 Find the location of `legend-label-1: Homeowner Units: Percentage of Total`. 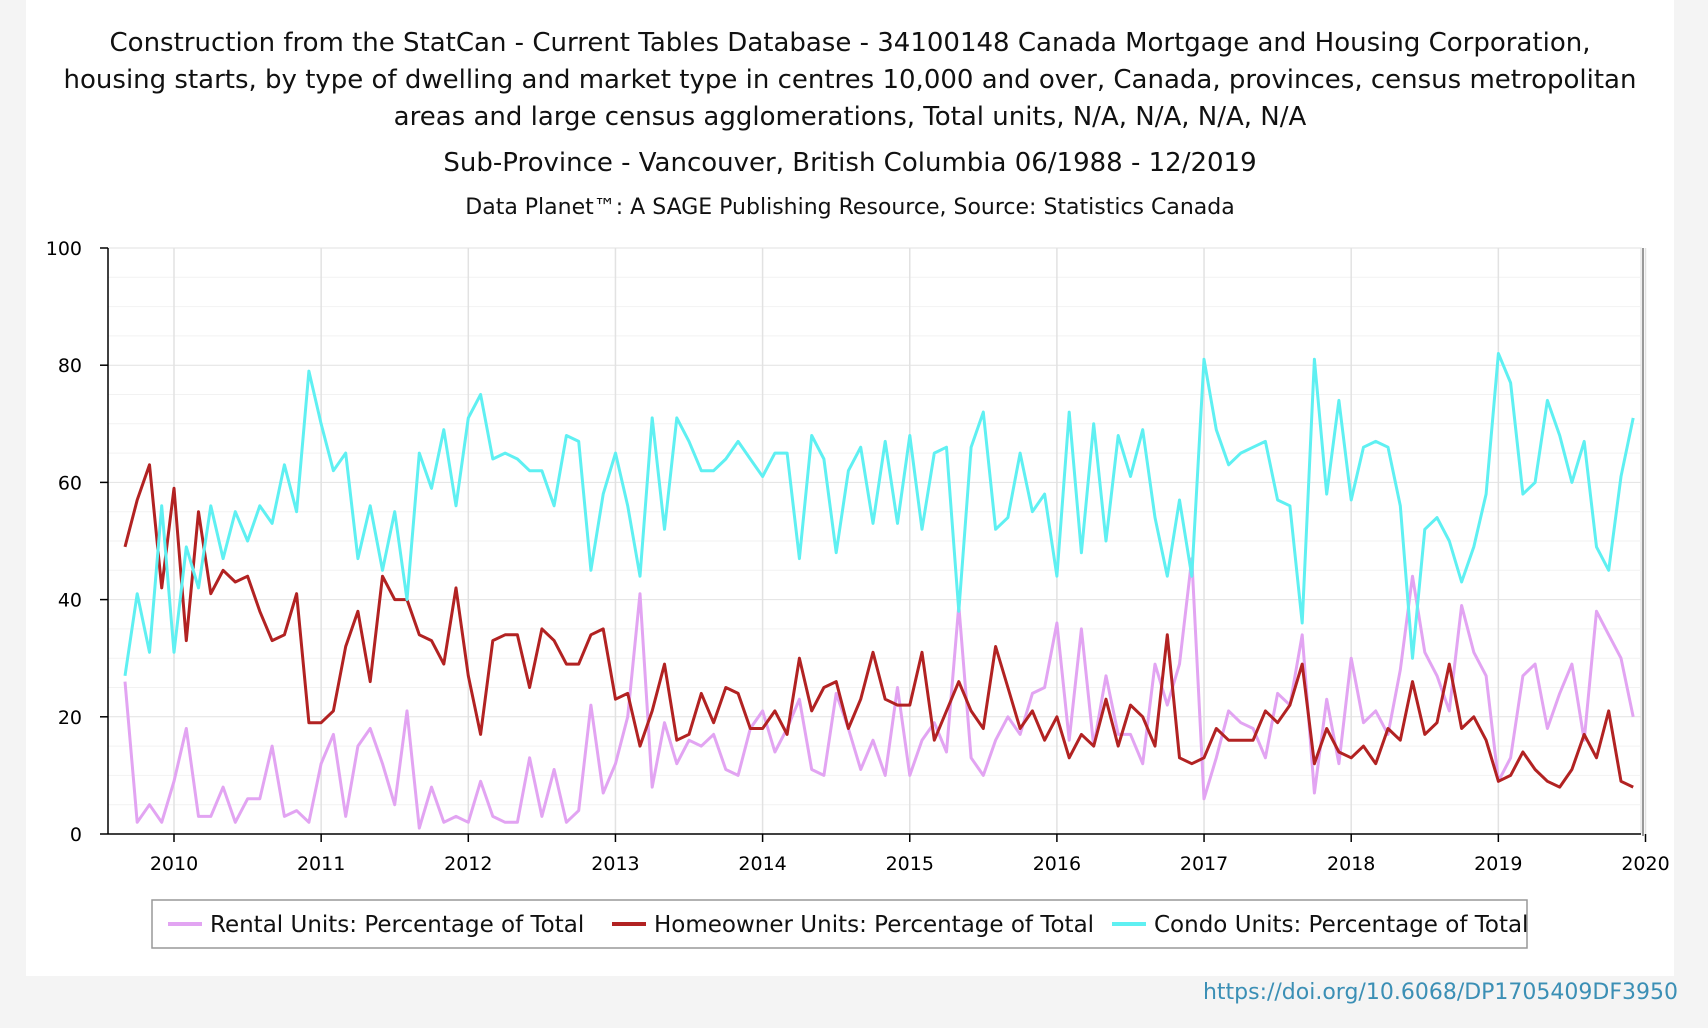

legend-label-1: Homeowner Units: Percentage of Total is located at coordinates (874, 925).